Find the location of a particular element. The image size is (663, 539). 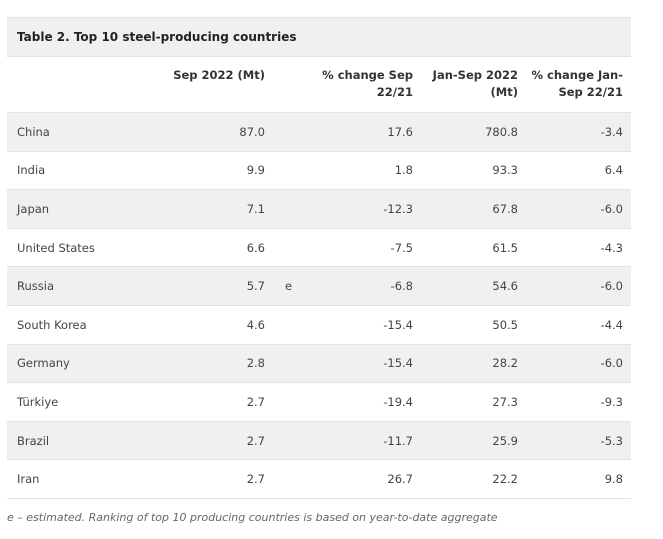

pct-change-jan-sep-cell: -4.3 is located at coordinates (611, 247).